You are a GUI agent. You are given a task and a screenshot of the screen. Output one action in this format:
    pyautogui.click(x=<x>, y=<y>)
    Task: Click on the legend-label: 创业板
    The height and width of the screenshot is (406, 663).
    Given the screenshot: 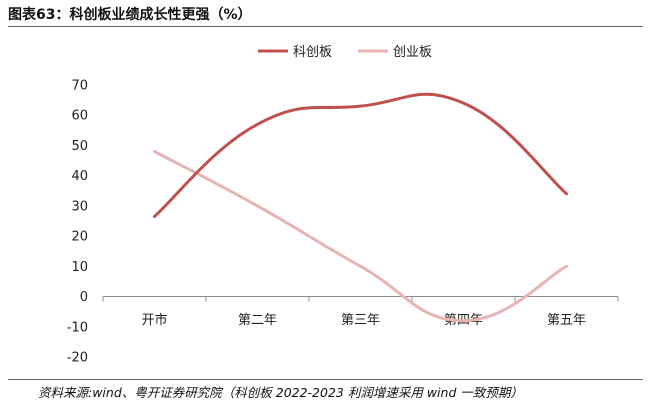 What is the action you would take?
    pyautogui.click(x=412, y=52)
    